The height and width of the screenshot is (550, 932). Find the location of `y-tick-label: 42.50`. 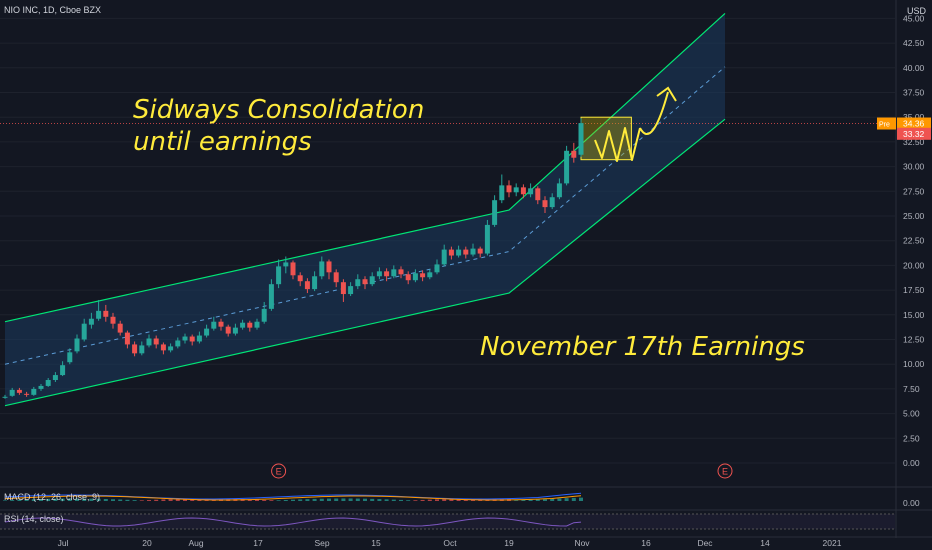

y-tick-label: 42.50 is located at coordinates (914, 43).